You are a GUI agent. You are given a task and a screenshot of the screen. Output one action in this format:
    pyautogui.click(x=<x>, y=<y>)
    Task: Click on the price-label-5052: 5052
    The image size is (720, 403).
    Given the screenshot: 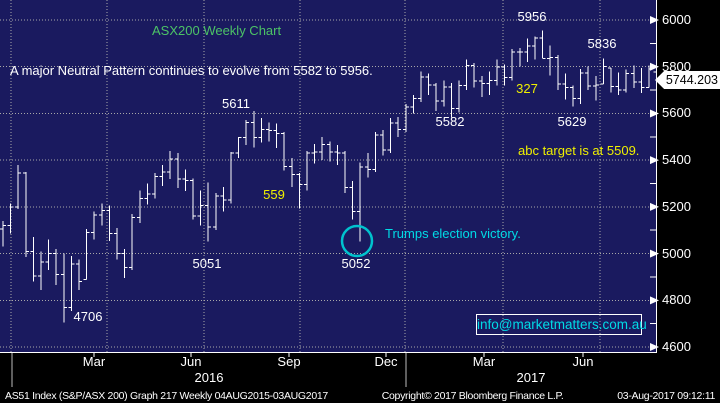 What is the action you would take?
    pyautogui.click(x=356, y=263)
    